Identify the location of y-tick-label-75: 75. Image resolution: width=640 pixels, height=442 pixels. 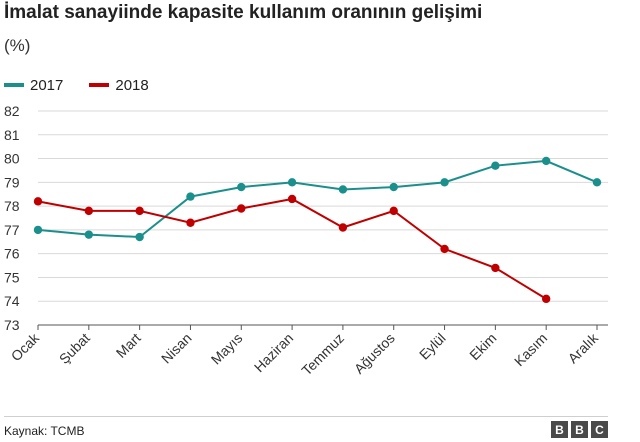
(12, 277).